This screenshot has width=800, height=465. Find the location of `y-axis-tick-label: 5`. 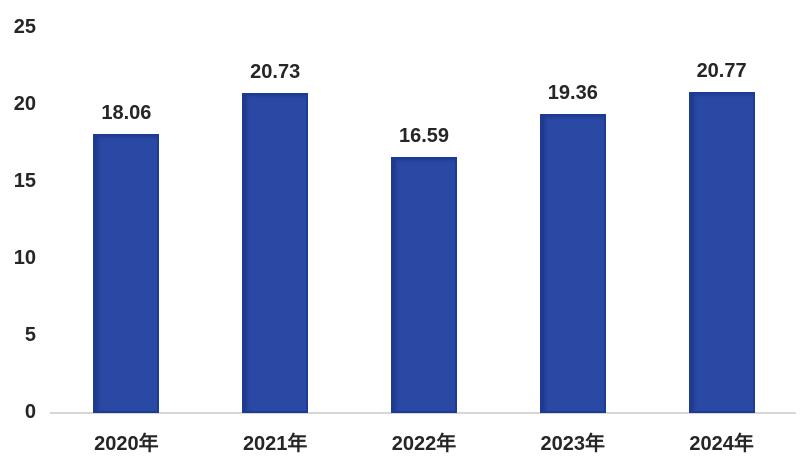

y-axis-tick-label: 5 is located at coordinates (30, 335).